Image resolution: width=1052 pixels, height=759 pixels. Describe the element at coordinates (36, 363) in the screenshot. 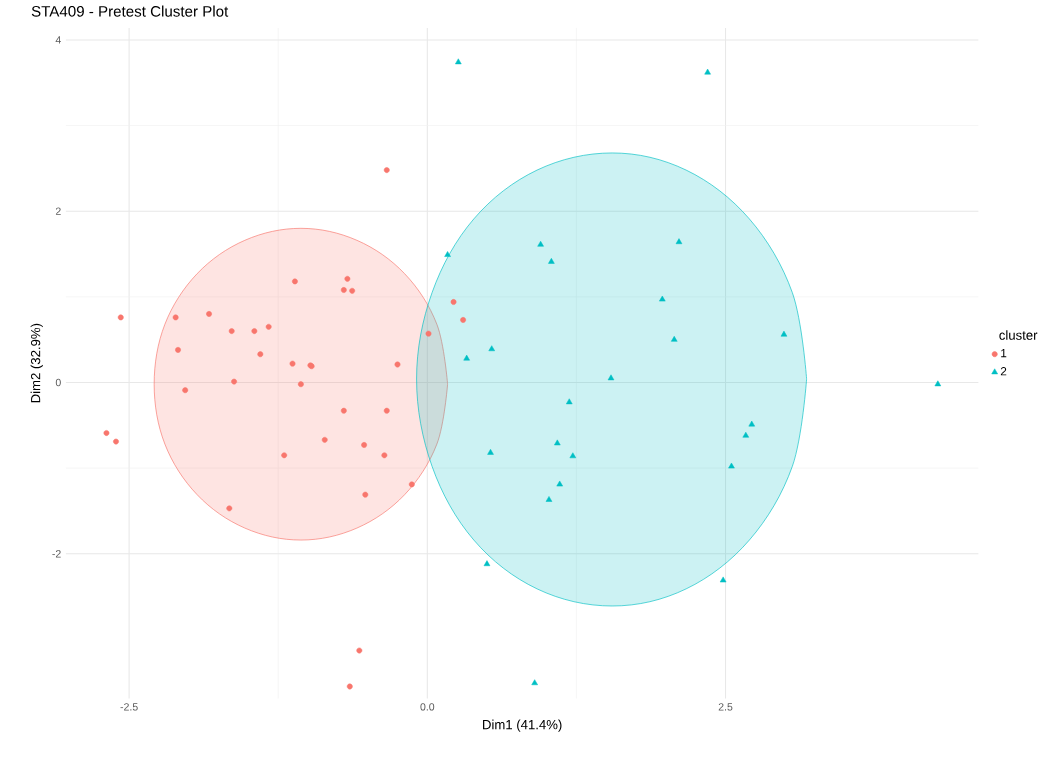

I see `y-axis-title: Dim2 (32.9%)` at that location.